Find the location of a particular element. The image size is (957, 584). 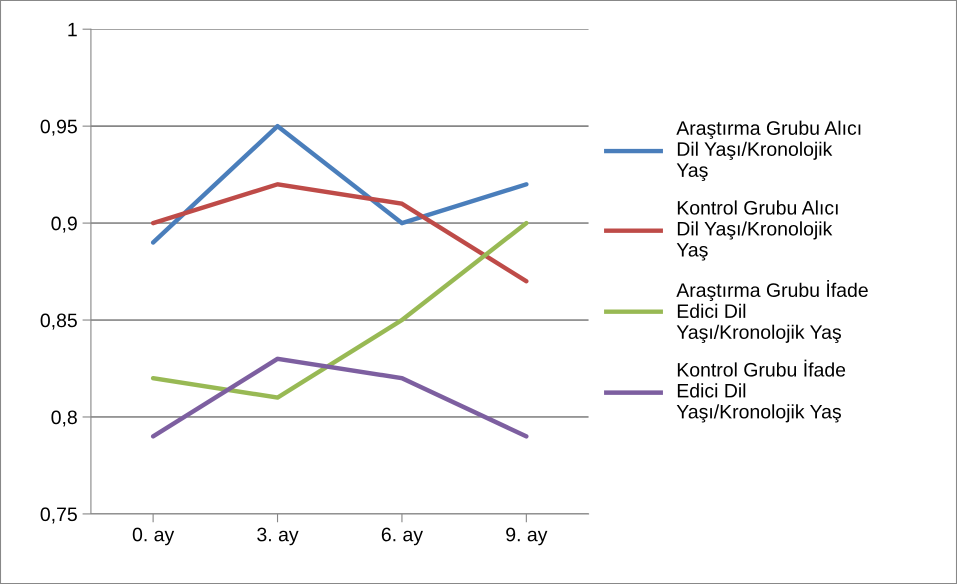

legend-label: Araştırma Grubu İfade Edici Dil Yaşı/Kronolojik Yaş is located at coordinates (772, 311).